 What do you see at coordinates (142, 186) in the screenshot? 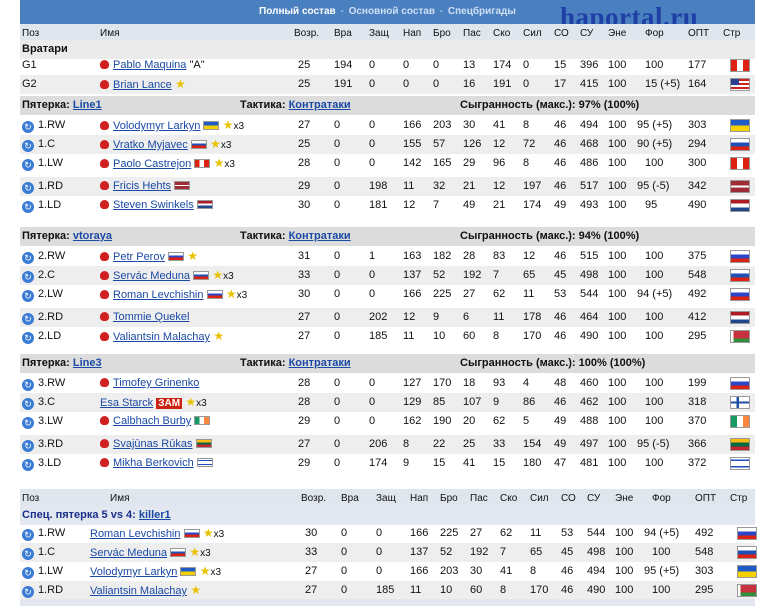
I see `player-link: Fricis Hehts` at bounding box center [142, 186].